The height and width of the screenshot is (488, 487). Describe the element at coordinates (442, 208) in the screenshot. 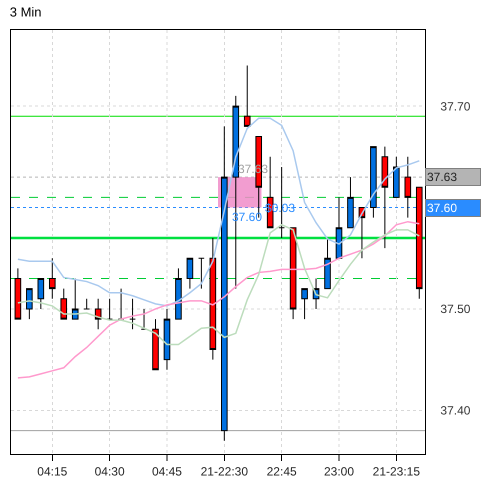

I see `ref-line-label: 37.60` at that location.